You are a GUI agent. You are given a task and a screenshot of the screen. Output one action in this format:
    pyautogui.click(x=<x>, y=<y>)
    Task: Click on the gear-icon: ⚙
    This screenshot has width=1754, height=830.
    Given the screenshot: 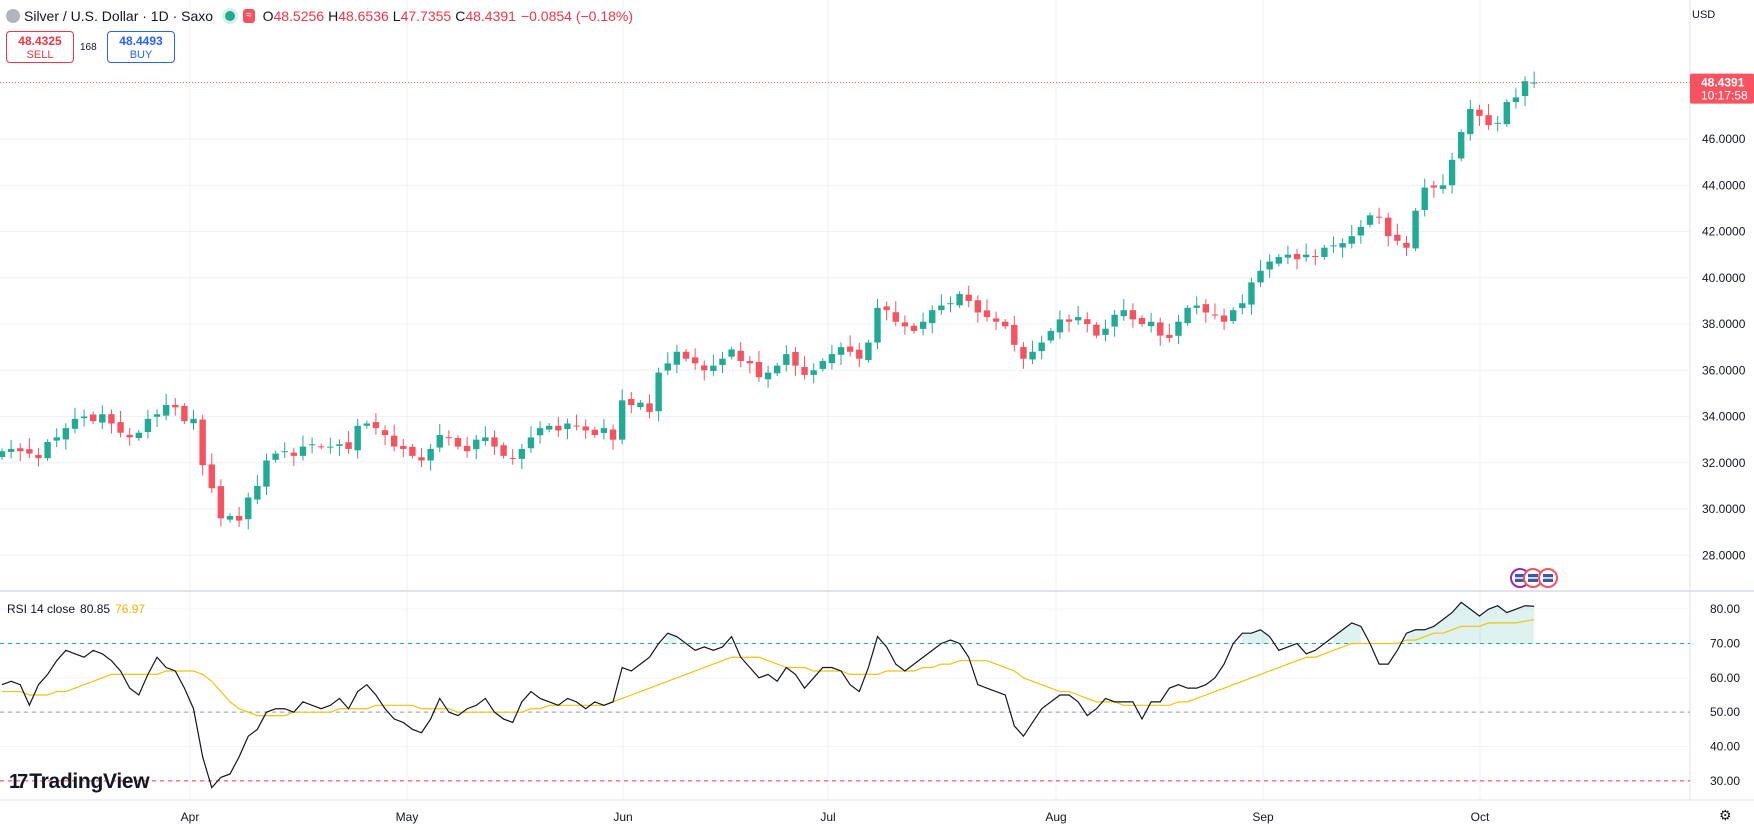 What is the action you would take?
    pyautogui.click(x=1725, y=815)
    